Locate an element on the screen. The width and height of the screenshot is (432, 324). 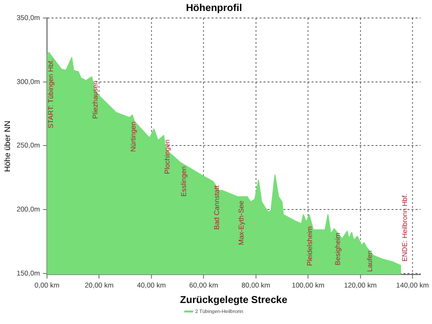
chart-title: Höhenprofil is located at coordinates (214, 8).